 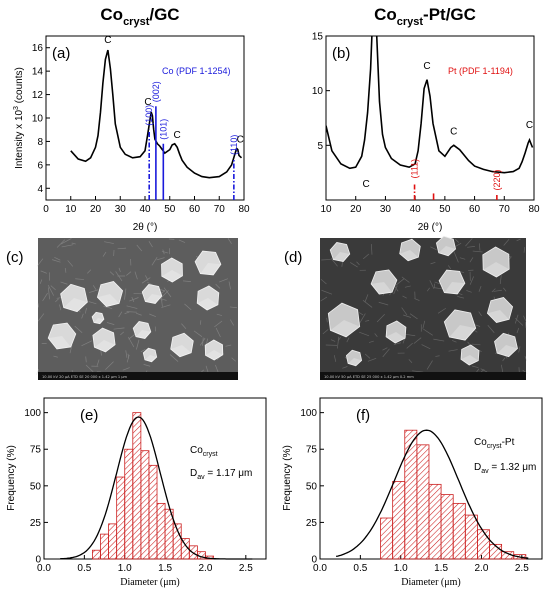 I want to click on x-tick-label: 80, so click(x=244, y=209).